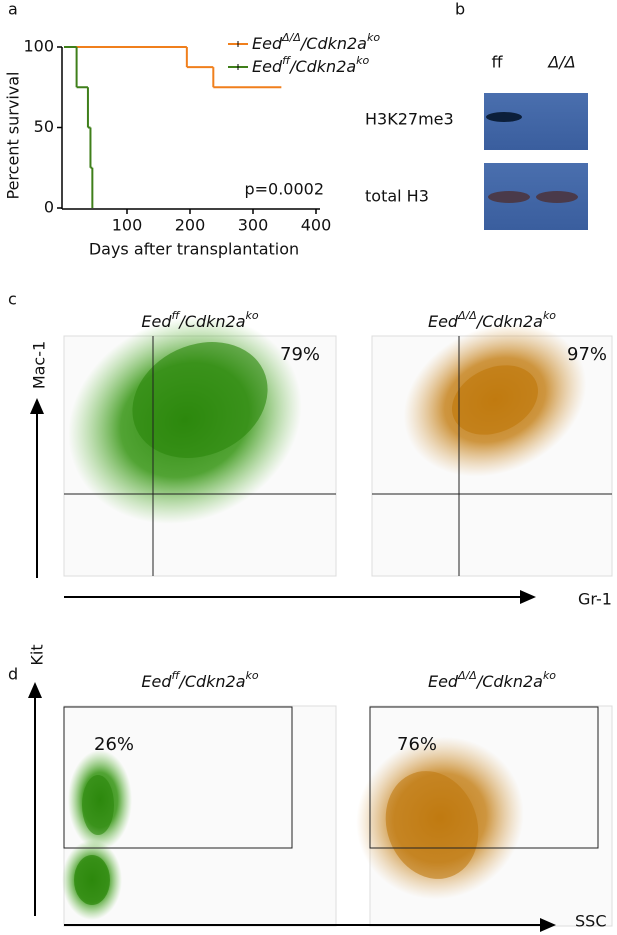 The image size is (617, 935). Describe the element at coordinates (300, 354) in the screenshot. I see `gate-percent: 79%` at that location.